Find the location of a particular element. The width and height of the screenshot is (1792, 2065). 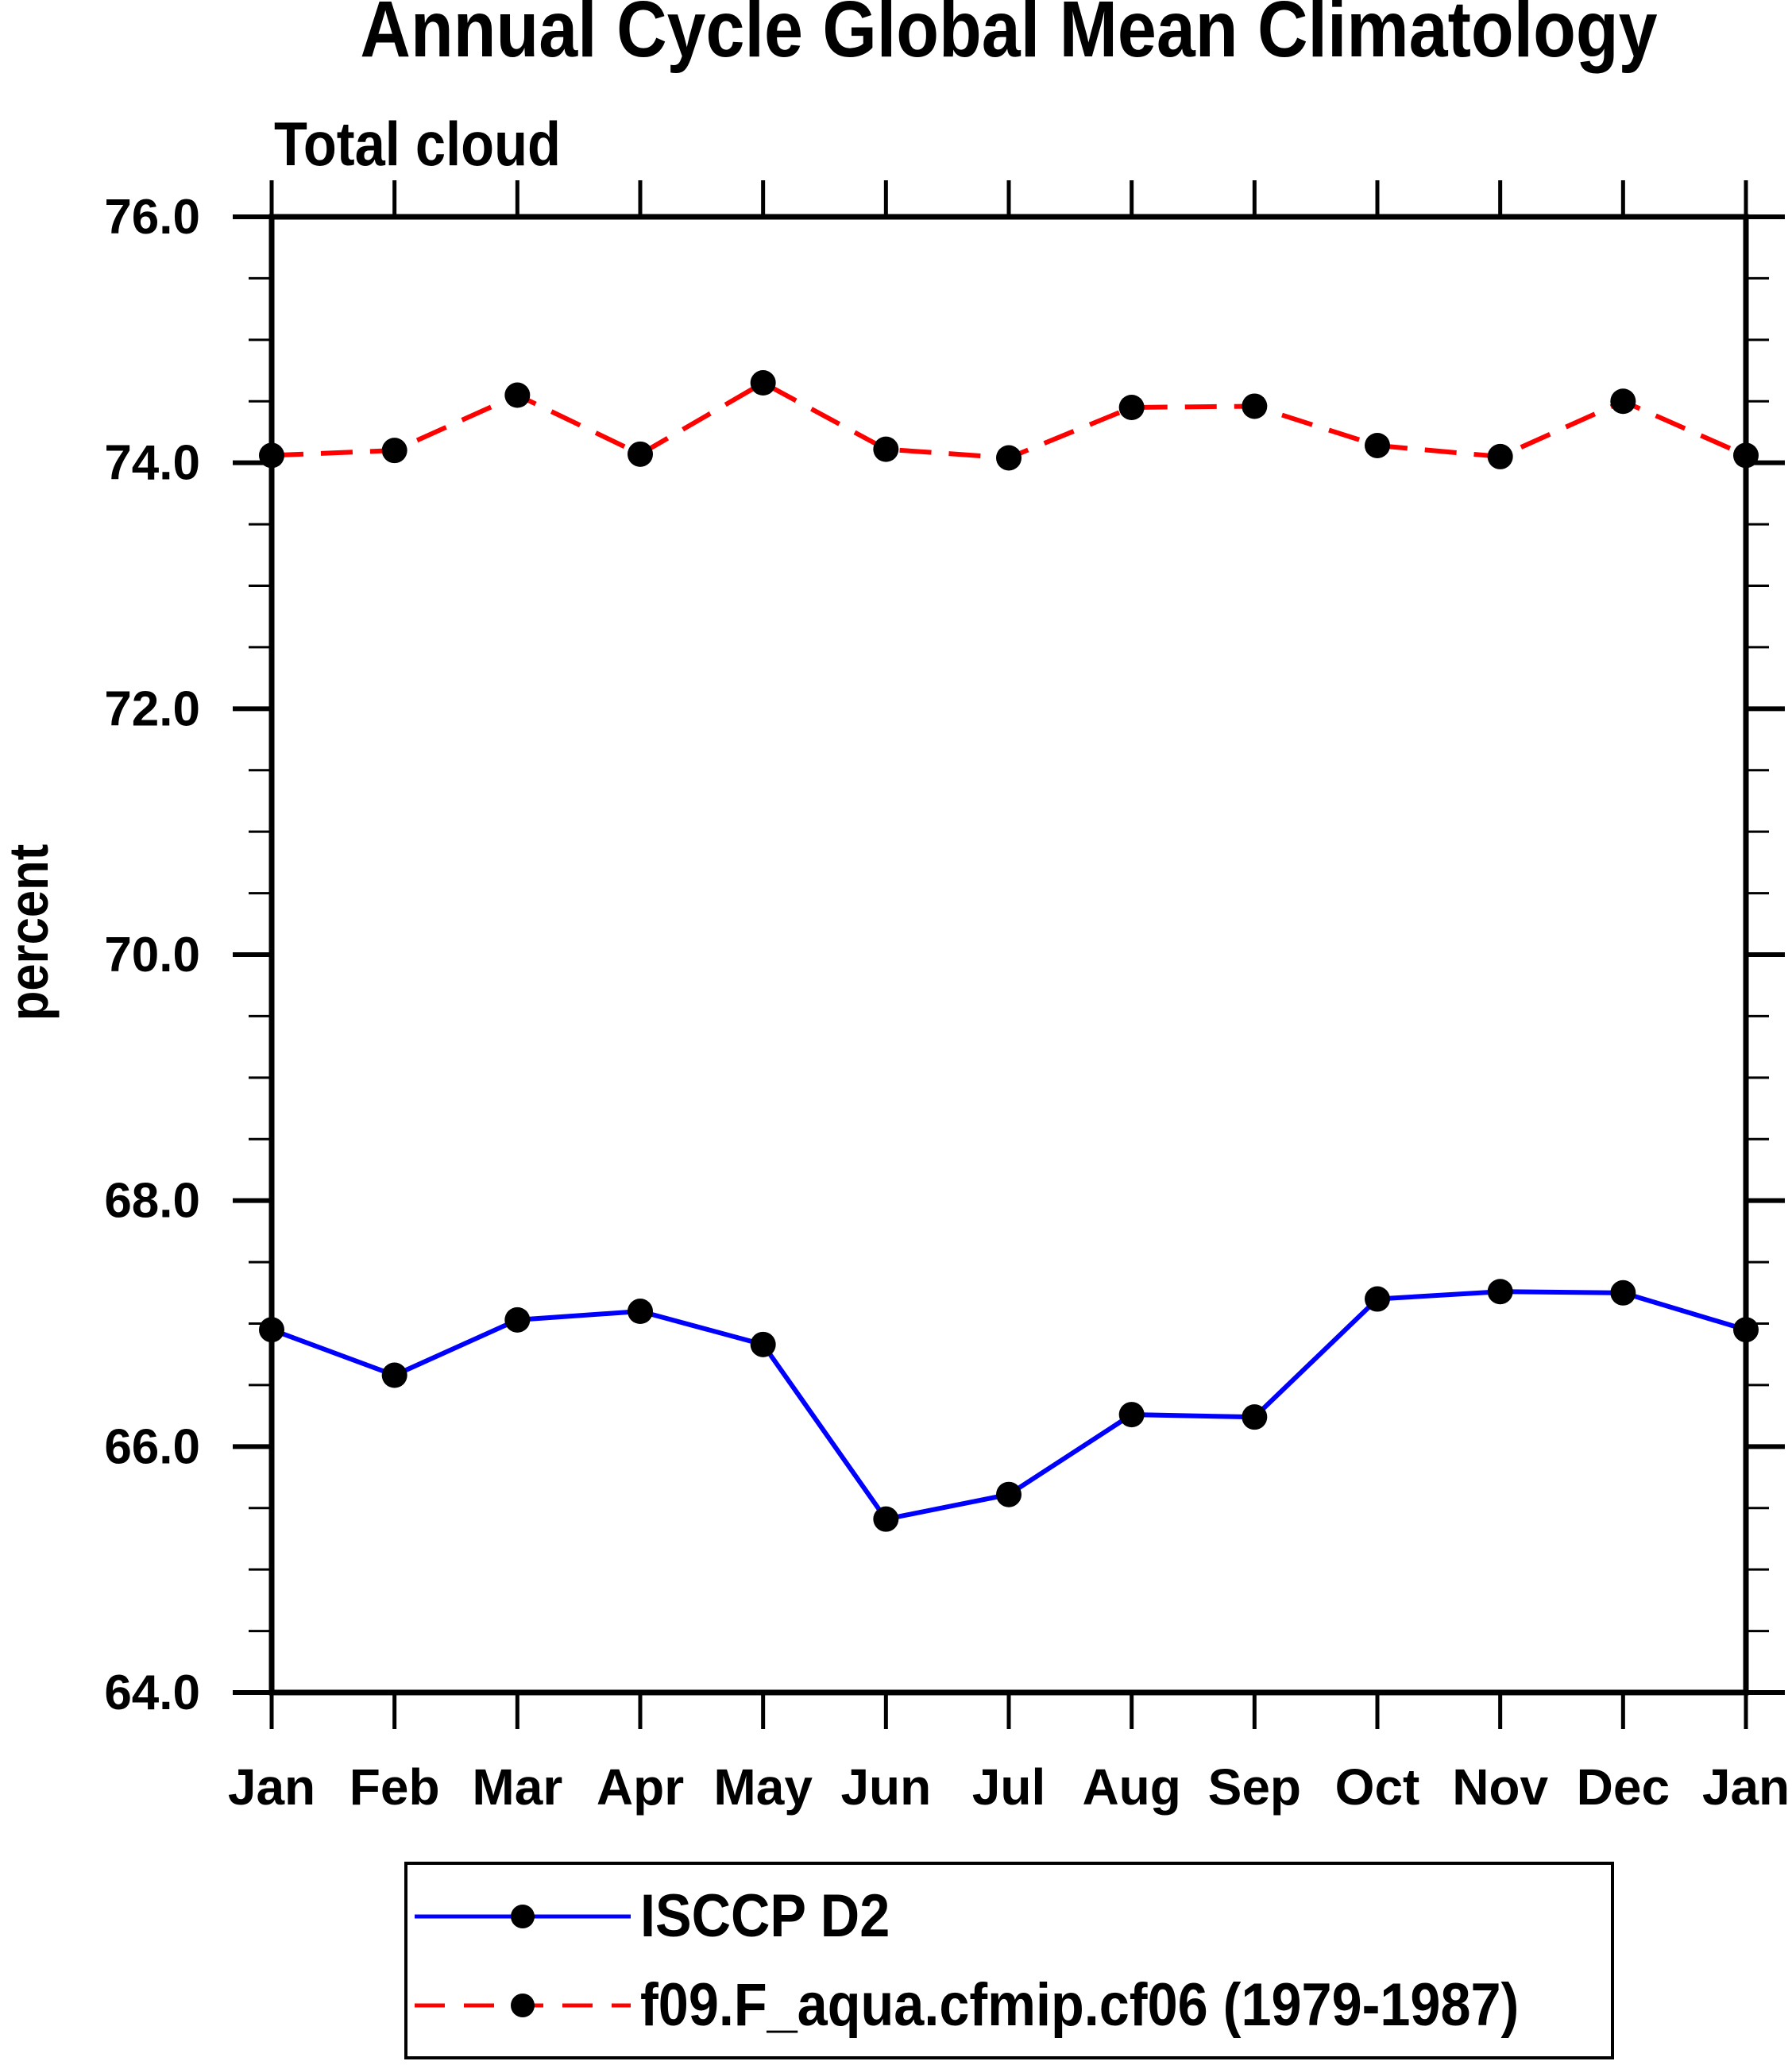

x-tick-labels: Jan Feb Mar Apr May Jun Jul Aug Sep Oct Nov Dec Jan is located at coordinates (1009, 1787).